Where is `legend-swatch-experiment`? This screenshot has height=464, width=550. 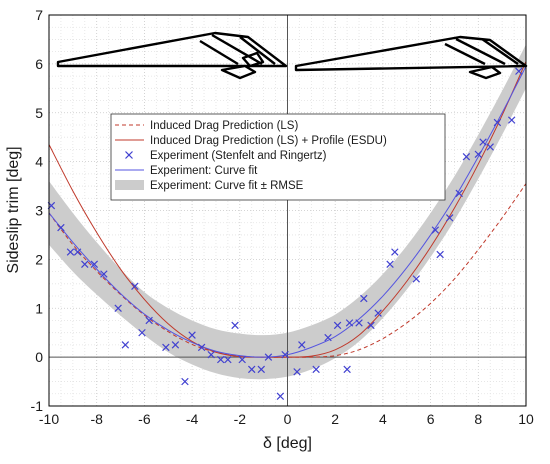 legend-swatch-experiment is located at coordinates (129, 155).